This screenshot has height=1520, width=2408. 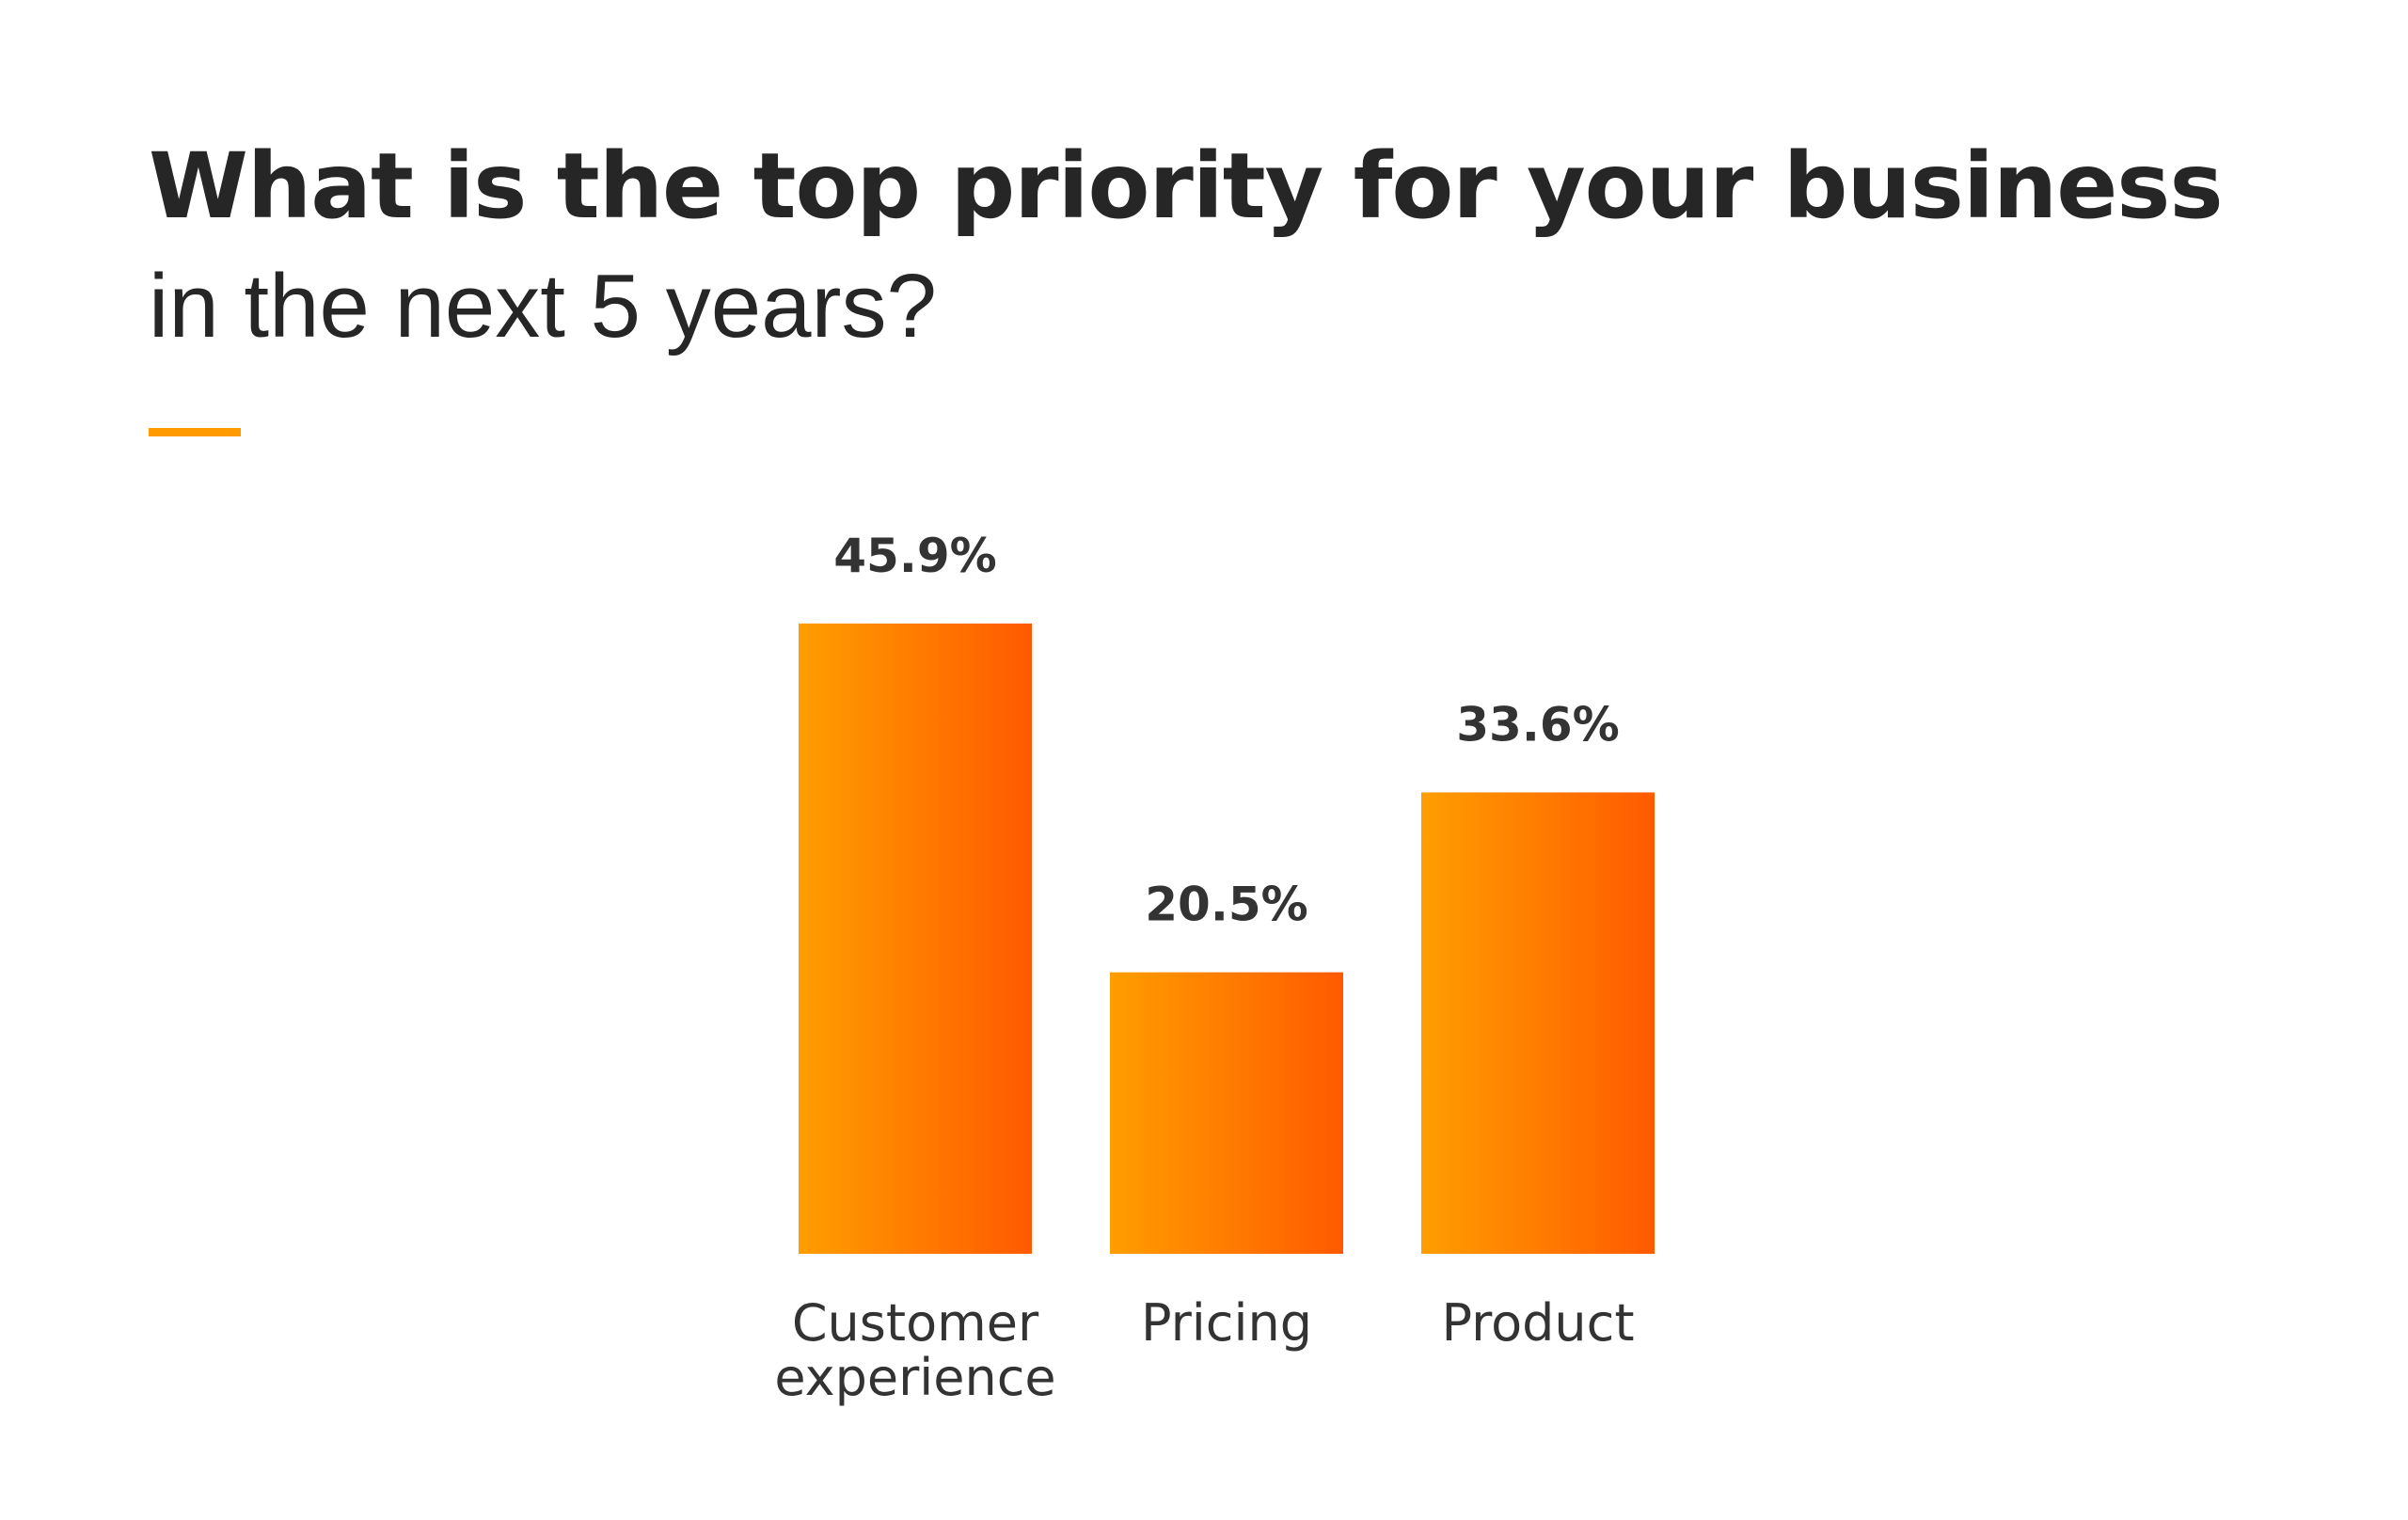 I want to click on category-label-1-0: Pricing, so click(x=1226, y=1323).